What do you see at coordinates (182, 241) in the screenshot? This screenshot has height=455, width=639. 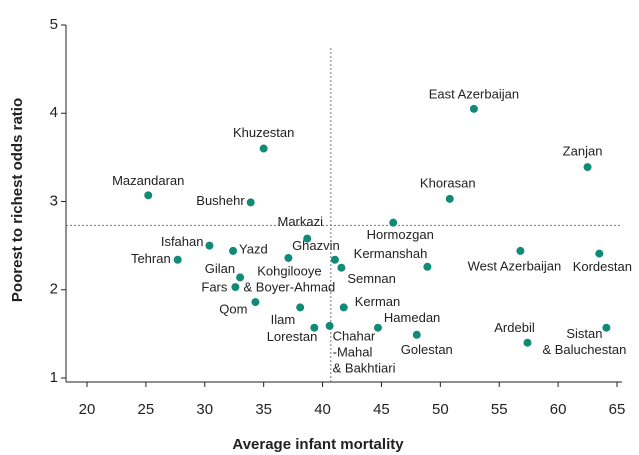 I see `point-label: Isfahan` at bounding box center [182, 241].